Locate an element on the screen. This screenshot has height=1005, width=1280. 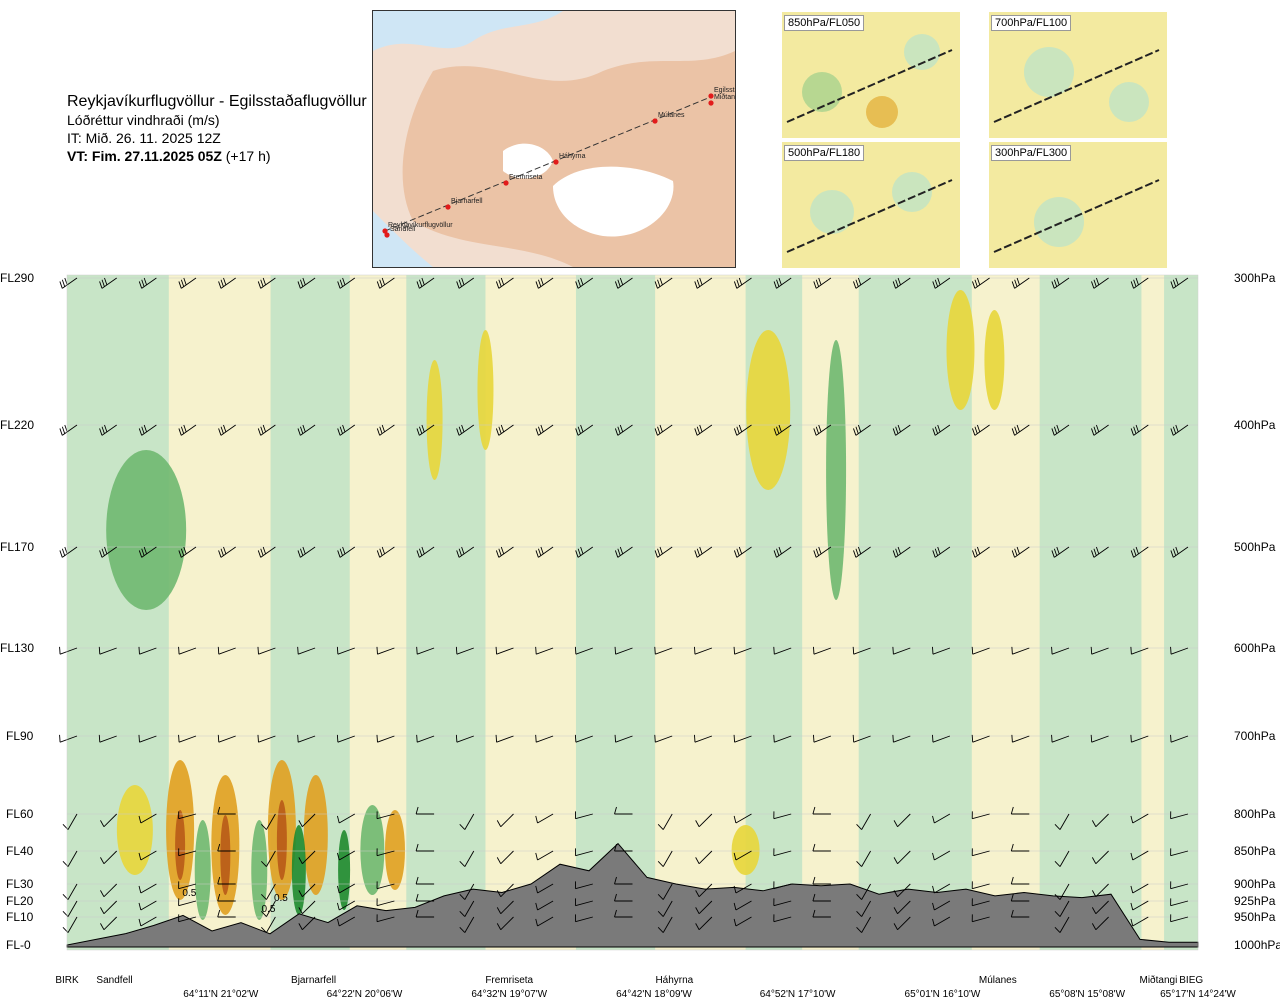
thumbnail-500hpa-label: 500hPa/FL180 is located at coordinates (824, 153).